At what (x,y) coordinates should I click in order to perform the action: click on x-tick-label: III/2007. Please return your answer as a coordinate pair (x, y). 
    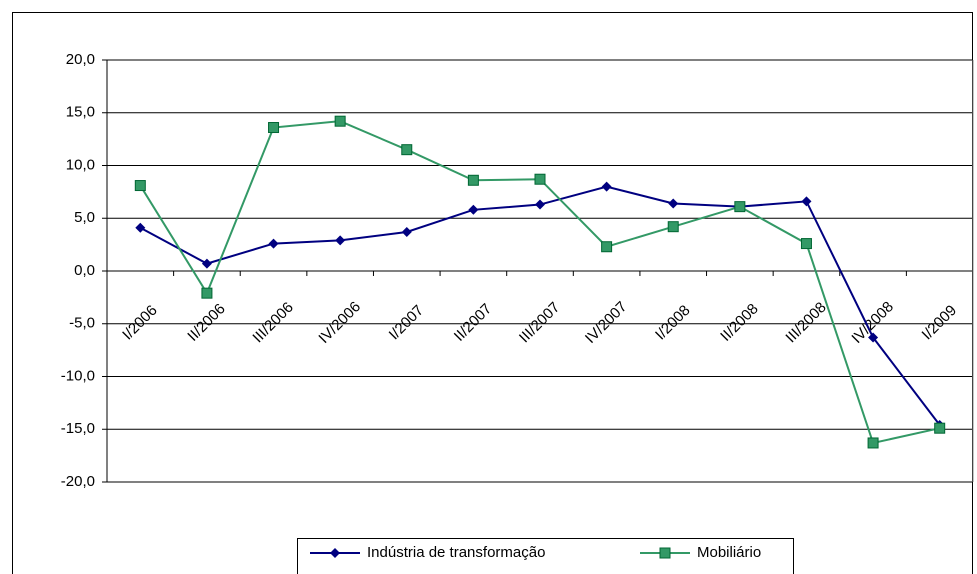
    Looking at the image, I should click on (539, 322).